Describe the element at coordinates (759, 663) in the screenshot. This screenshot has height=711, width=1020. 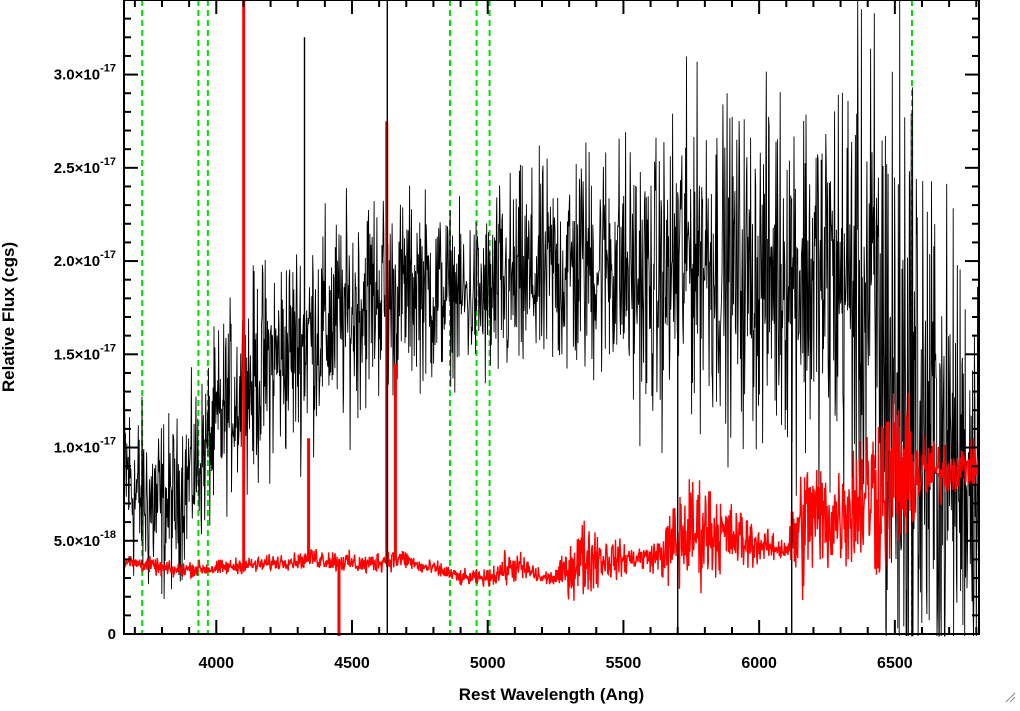
I see `x-tick-label: 6000` at that location.